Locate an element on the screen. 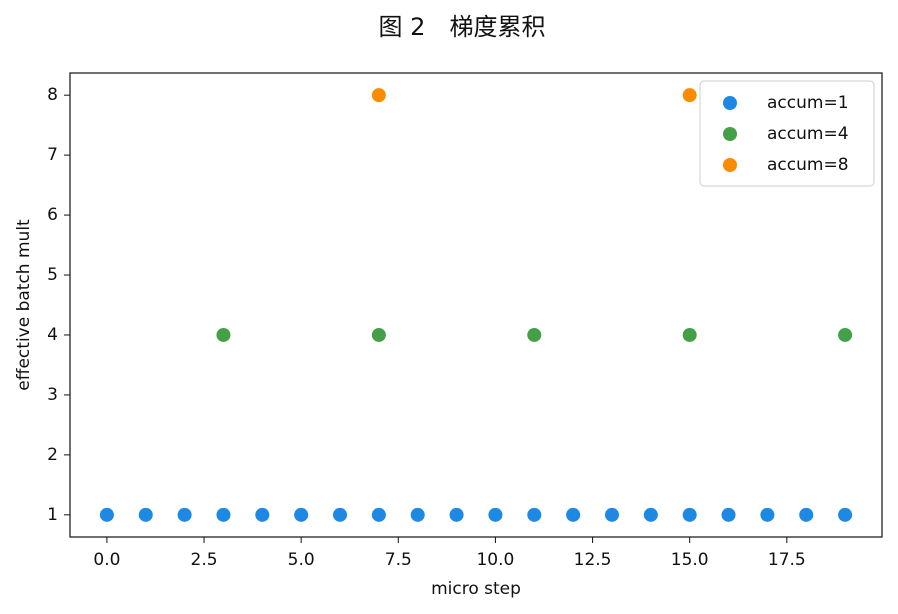  x-tick-label: 0.0 is located at coordinates (106, 560).